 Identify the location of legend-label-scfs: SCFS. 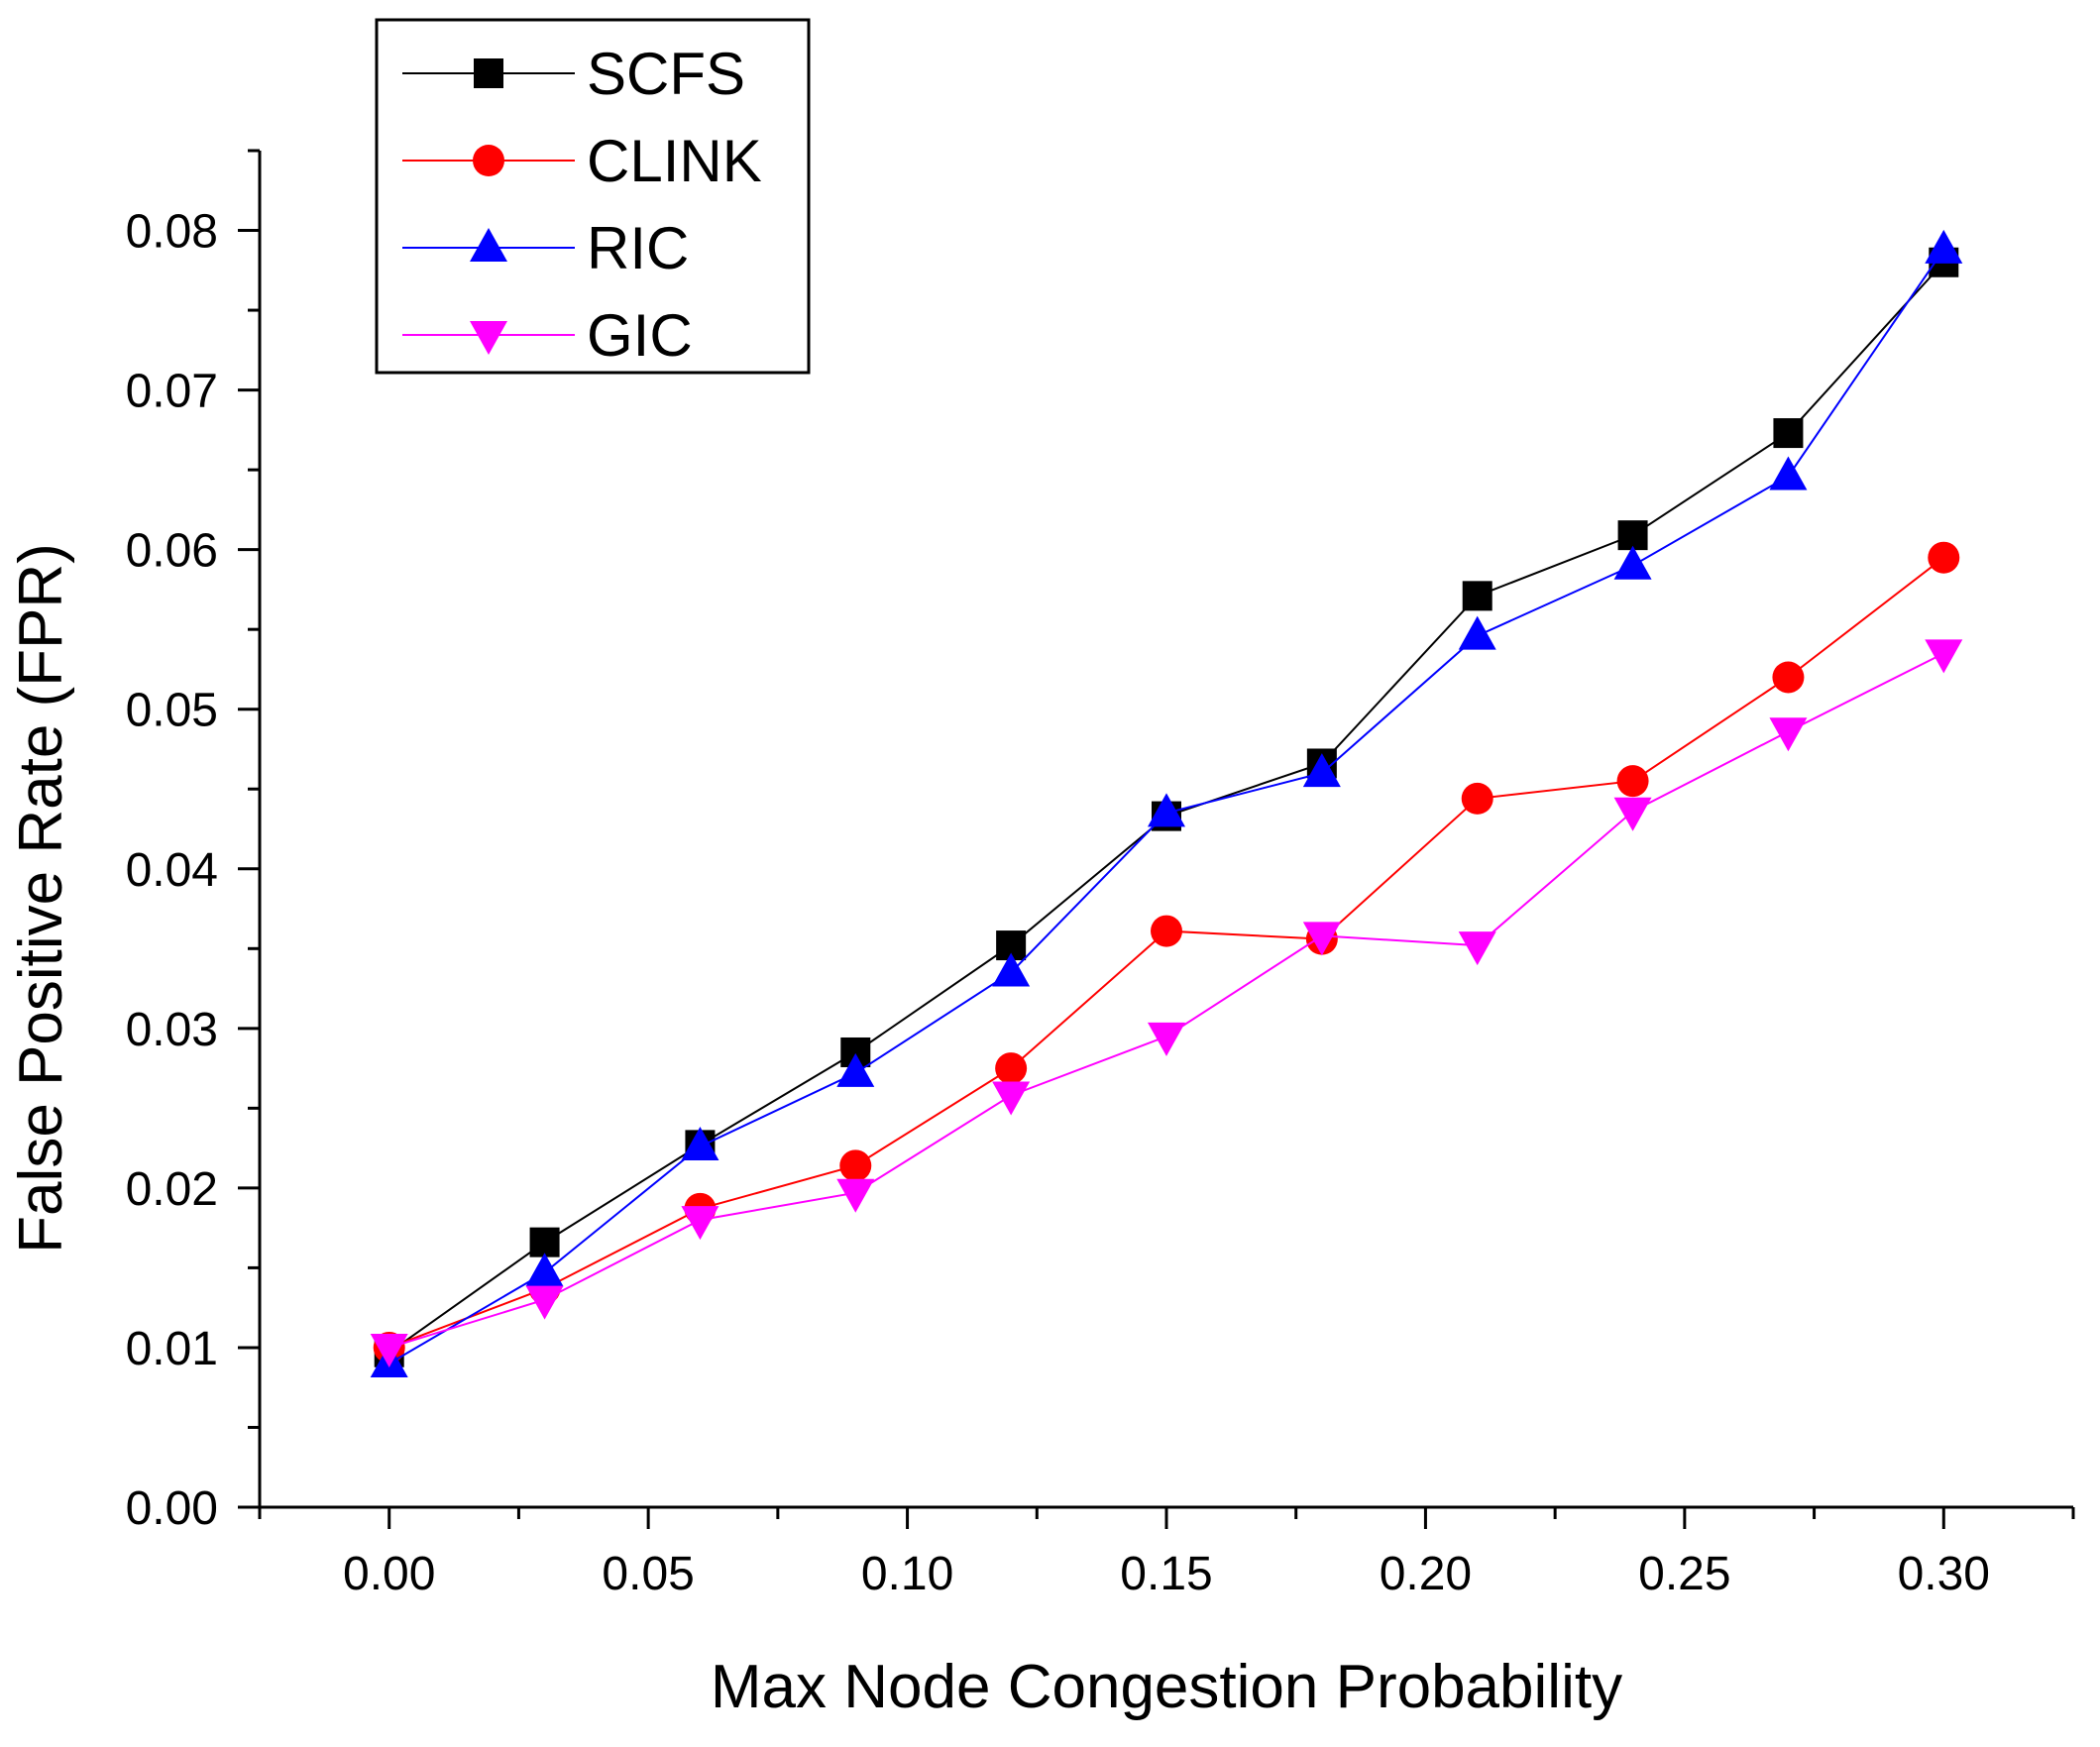
(666, 74).